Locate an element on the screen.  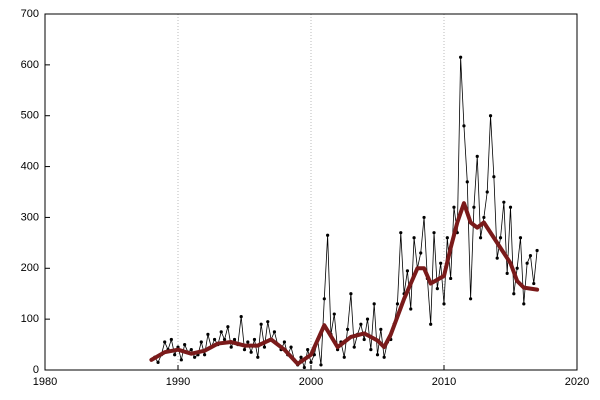
x-tick-label: 2010 is located at coordinates (444, 382).